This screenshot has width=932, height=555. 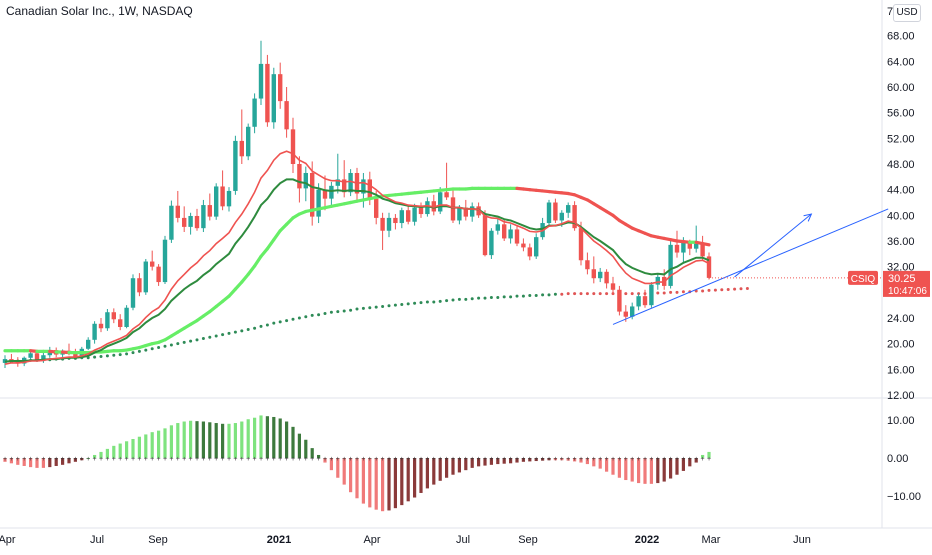 What do you see at coordinates (901, 396) in the screenshot?
I see `price-tick-label: 12.00` at bounding box center [901, 396].